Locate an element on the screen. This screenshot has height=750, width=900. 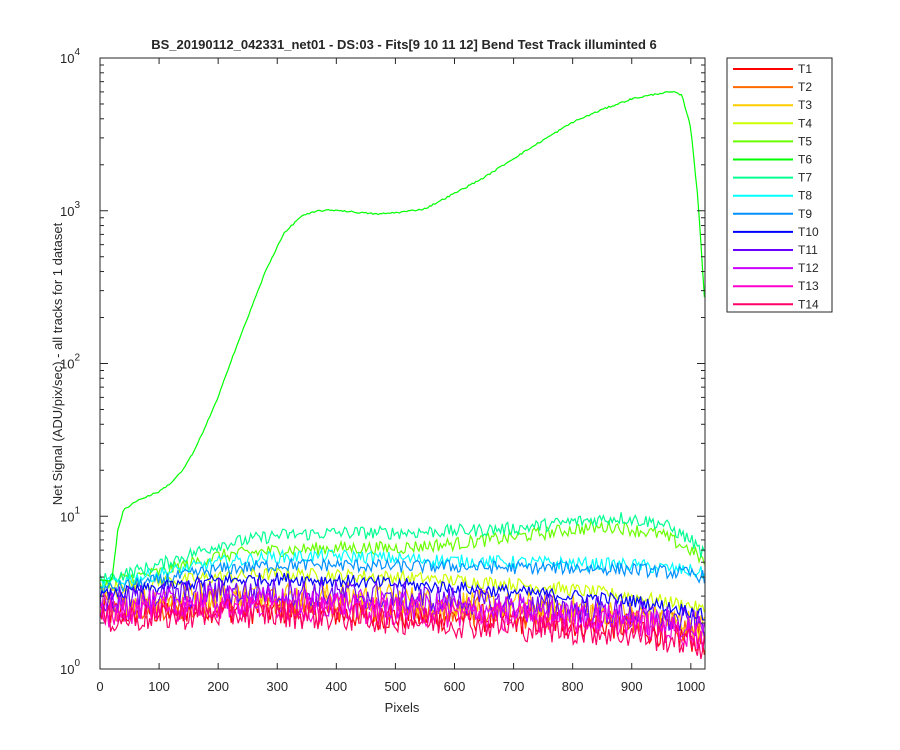
y-tick-label: 10⁴ is located at coordinates (70, 56).